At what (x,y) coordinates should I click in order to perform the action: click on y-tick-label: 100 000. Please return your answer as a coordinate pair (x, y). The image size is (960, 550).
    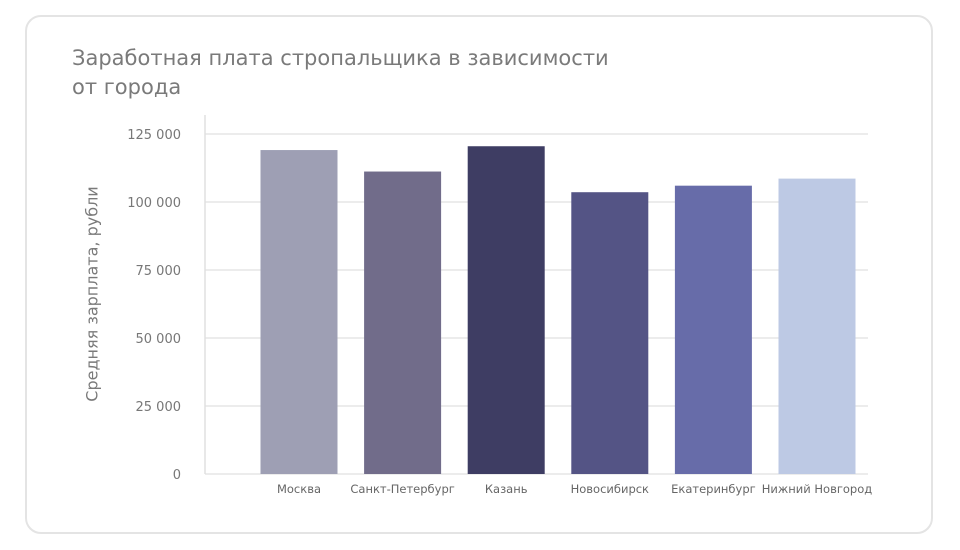
    Looking at the image, I should click on (154, 203).